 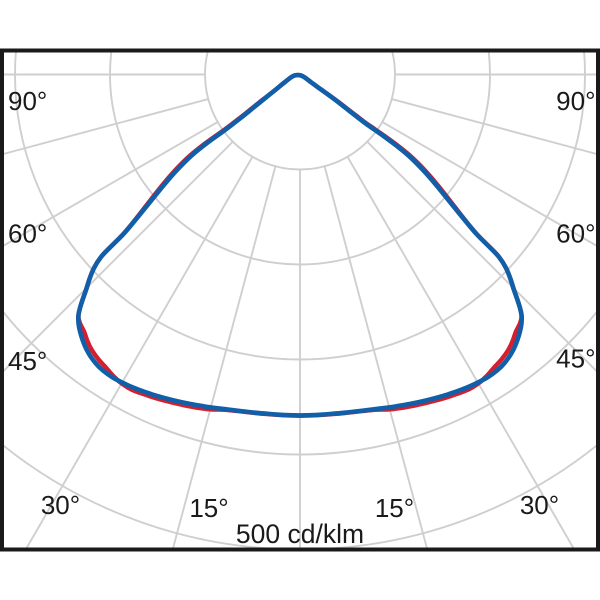 I want to click on svg-text: 500 cd/klm, so click(x=300, y=534).